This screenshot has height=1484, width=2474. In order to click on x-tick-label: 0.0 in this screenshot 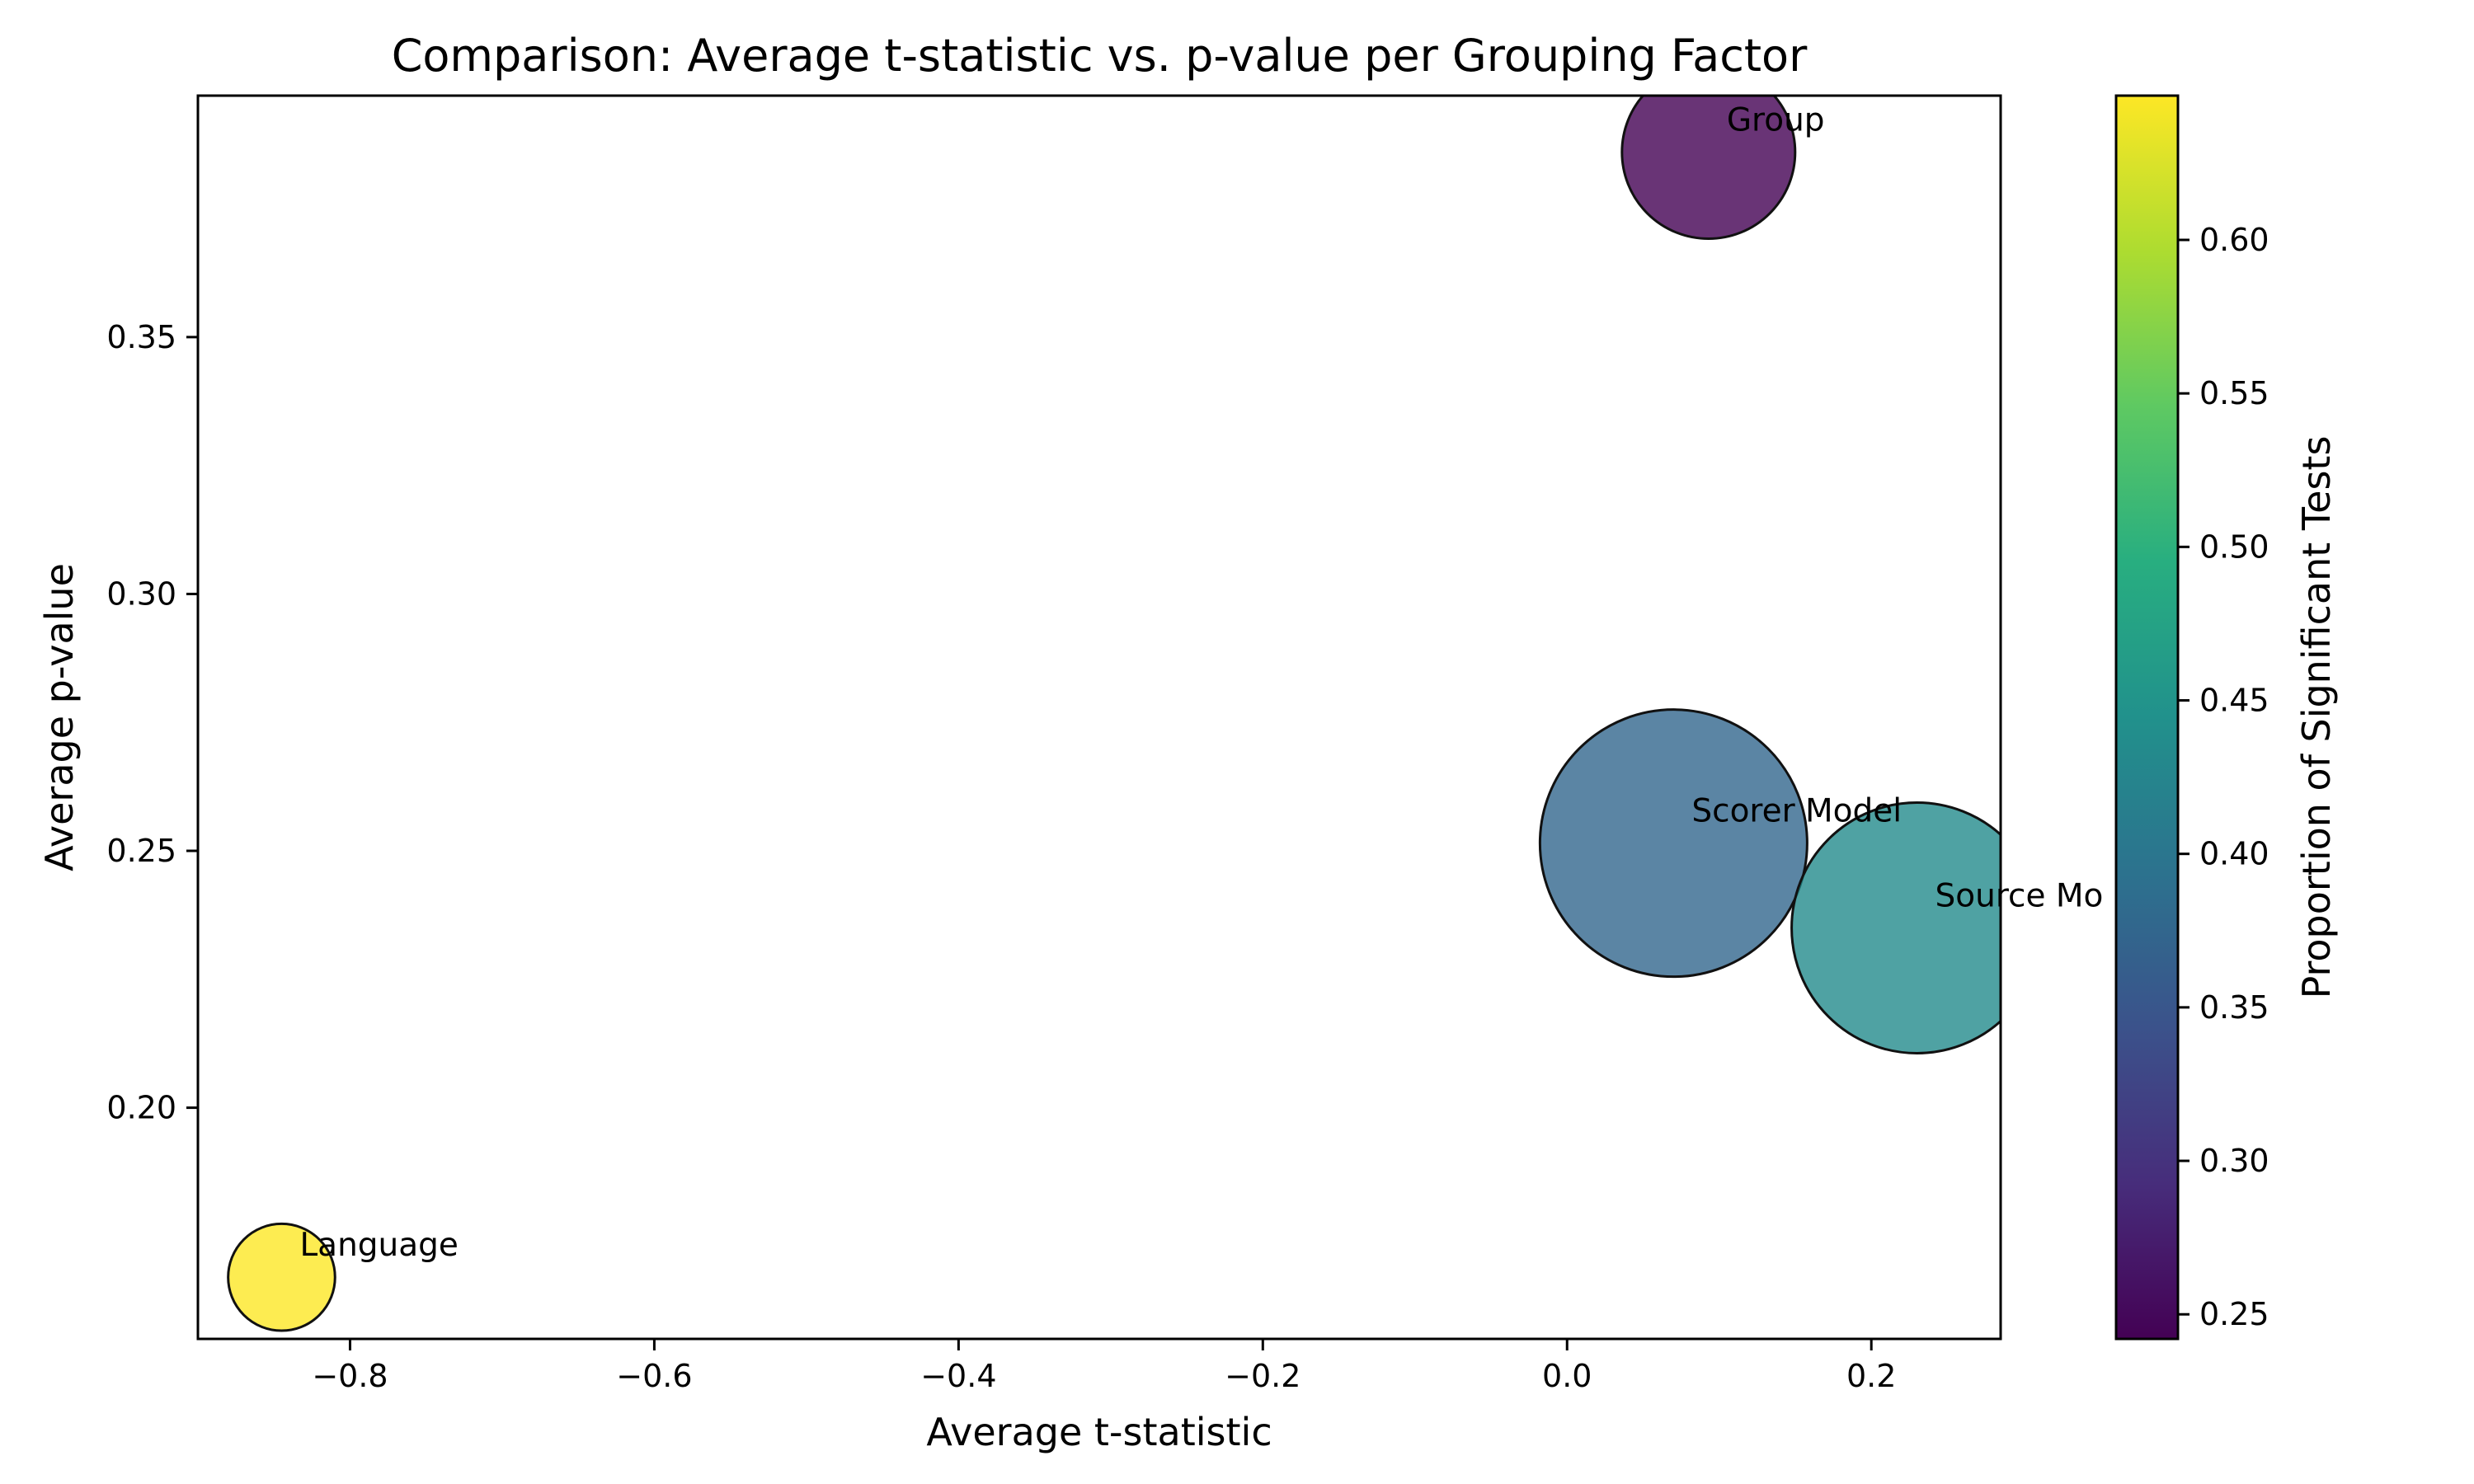, I will do `click(1567, 1376)`.